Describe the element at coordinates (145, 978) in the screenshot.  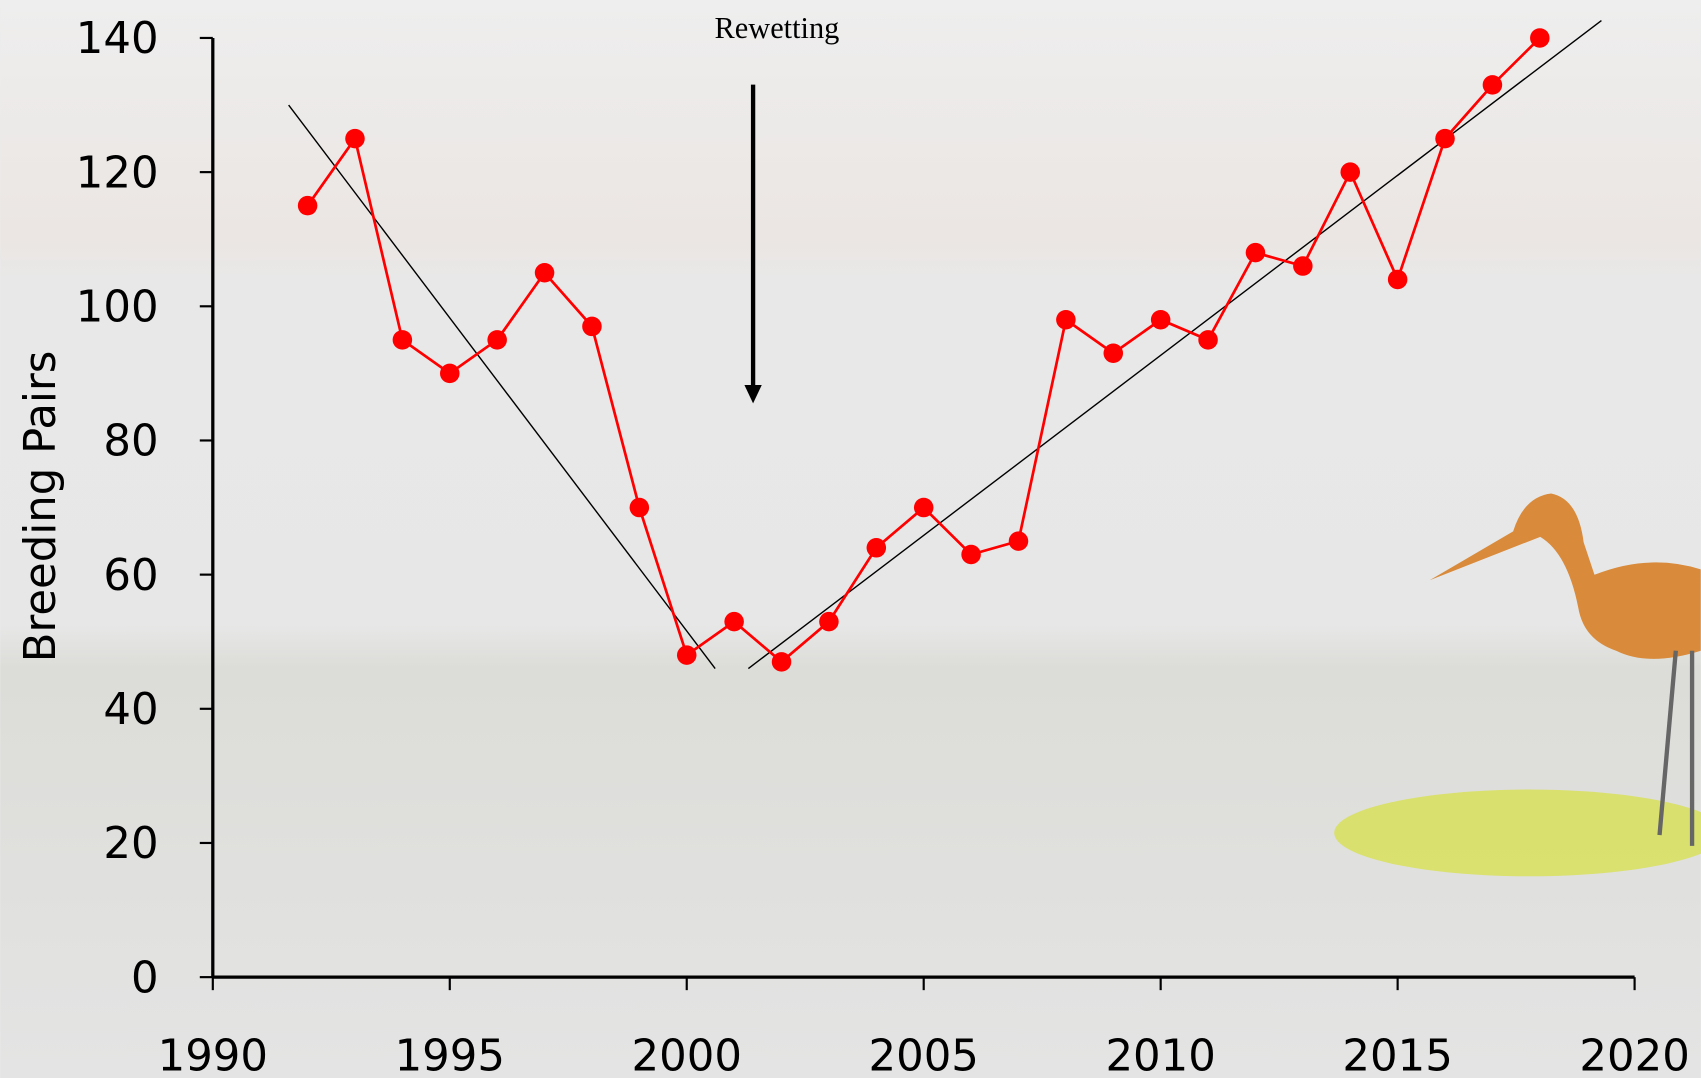
I see `y-tick-label: 0` at that location.